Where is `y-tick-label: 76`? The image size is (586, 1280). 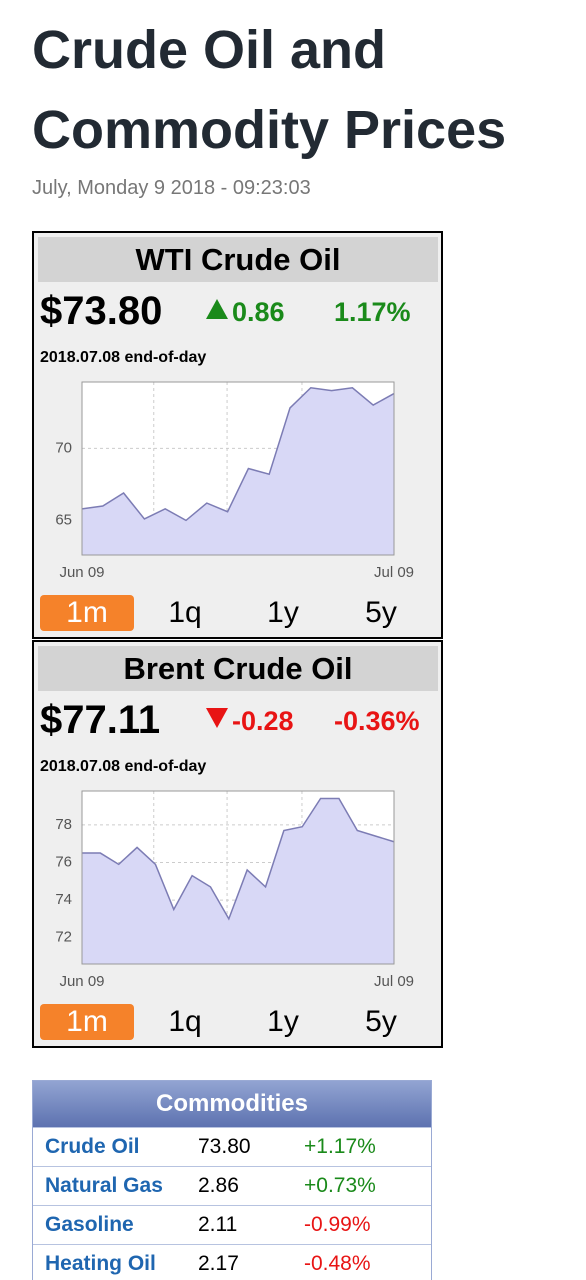 y-tick-label: 76 is located at coordinates (63, 861).